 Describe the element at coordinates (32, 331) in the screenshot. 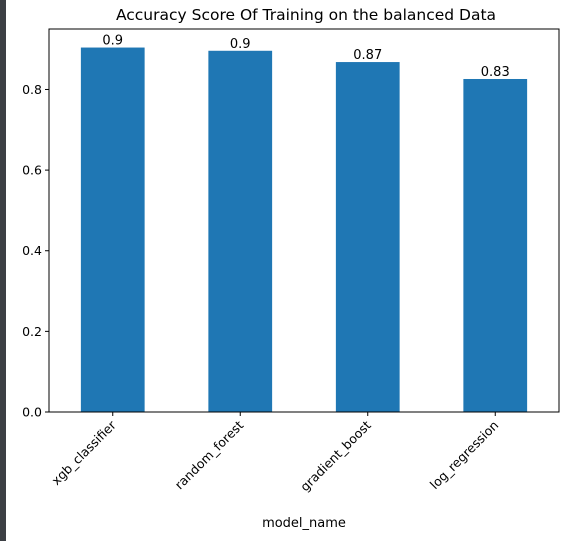

I see `y-tick-label: 0.2` at that location.